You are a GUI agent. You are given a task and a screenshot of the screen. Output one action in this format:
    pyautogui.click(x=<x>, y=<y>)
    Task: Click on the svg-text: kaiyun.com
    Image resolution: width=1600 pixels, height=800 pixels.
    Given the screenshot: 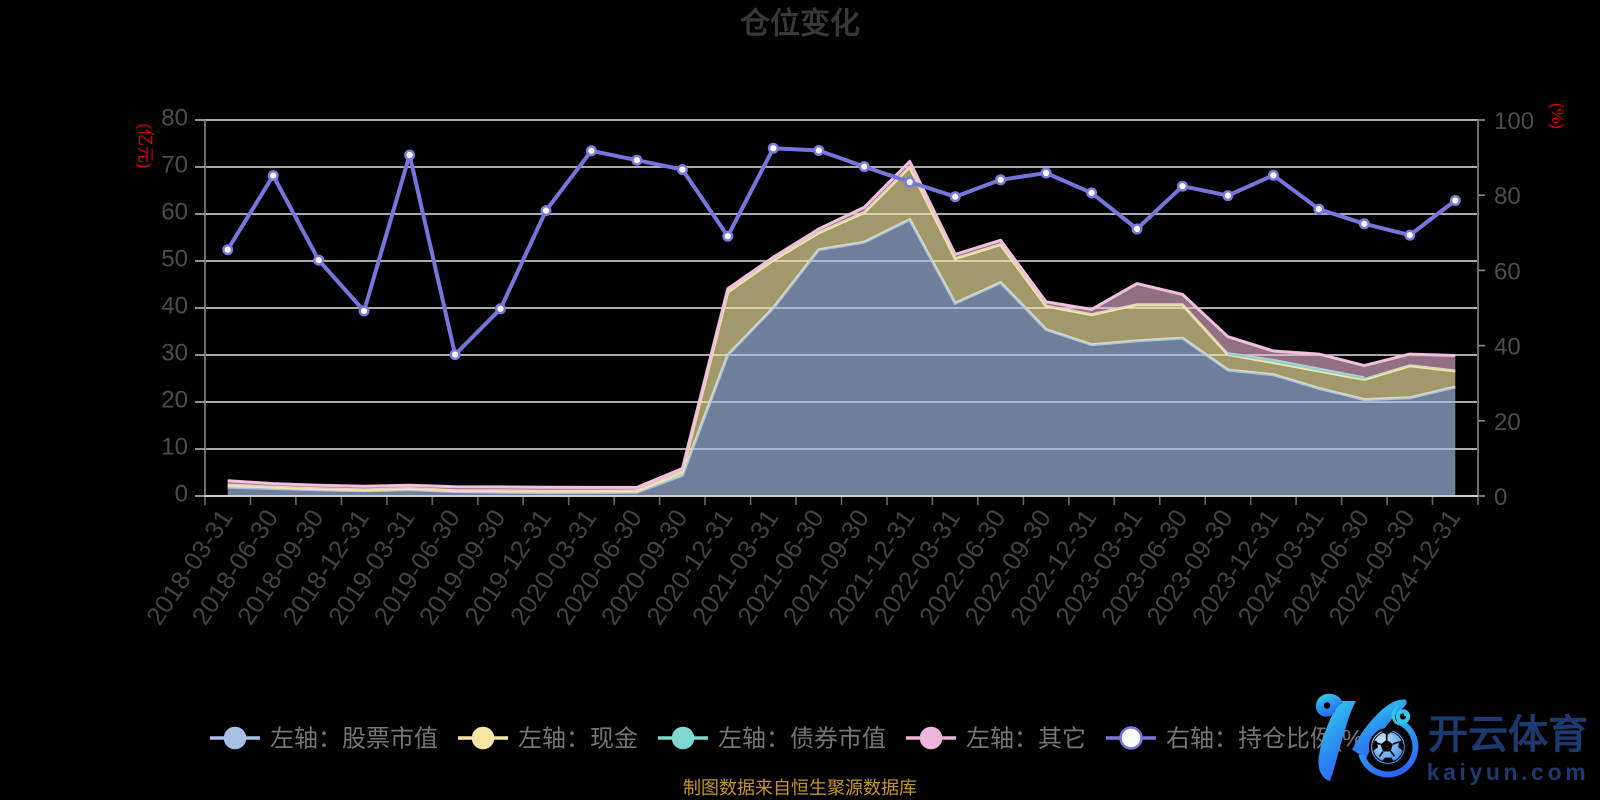 What is the action you would take?
    pyautogui.click(x=1508, y=772)
    